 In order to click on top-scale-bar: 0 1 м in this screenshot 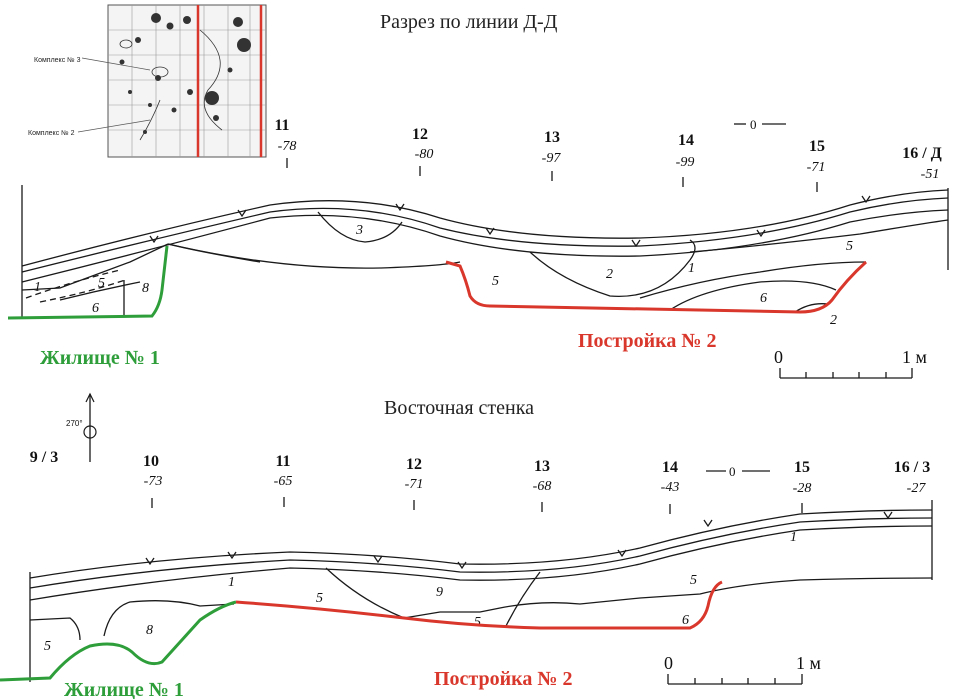, I will do `click(850, 363)`.